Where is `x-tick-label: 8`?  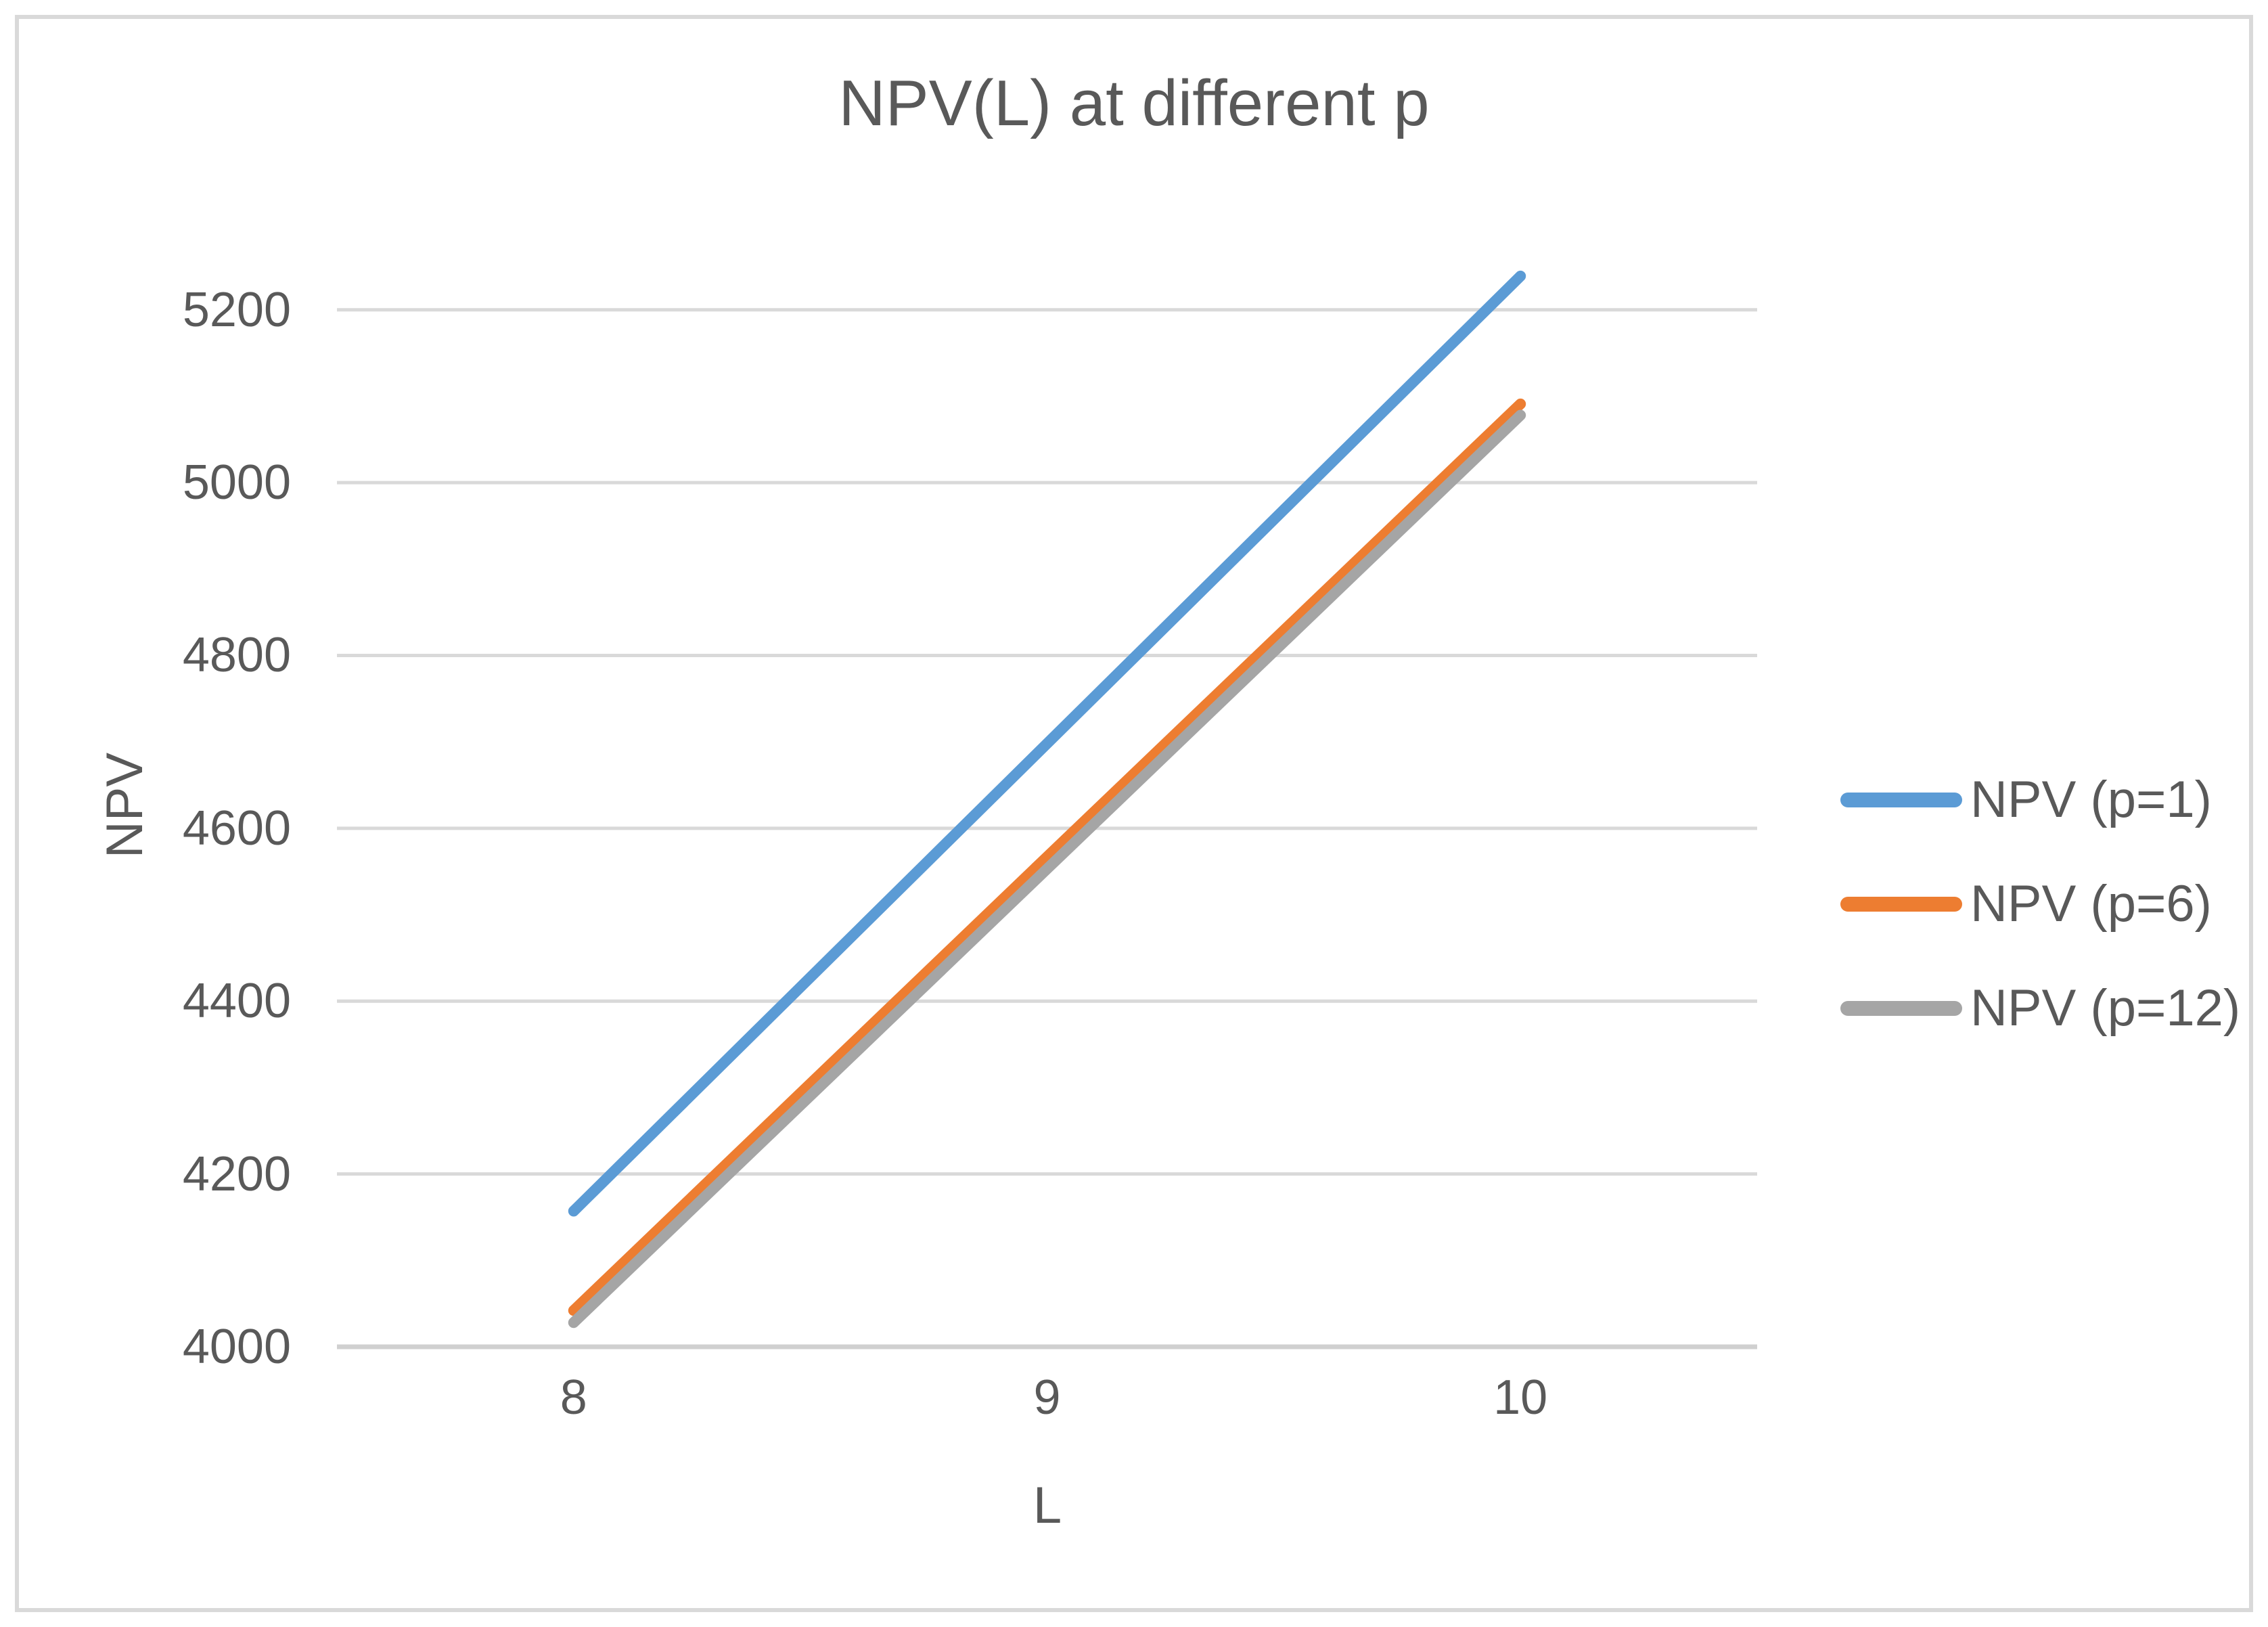
x-tick-label: 8 is located at coordinates (573, 1397).